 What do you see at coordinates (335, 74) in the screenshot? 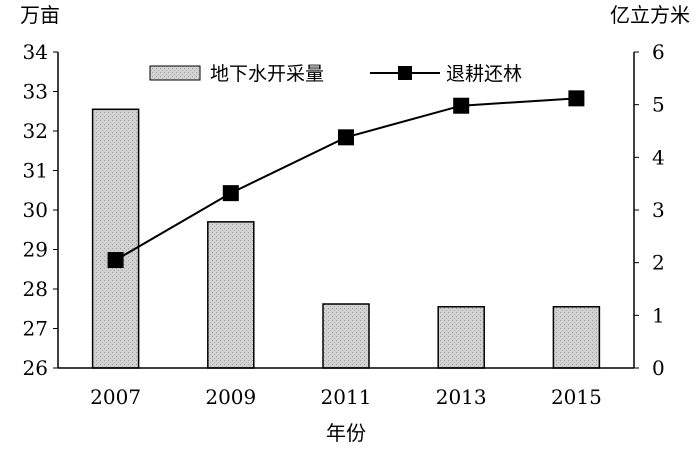
I see `legend: 地下水开采量 退耕还林` at bounding box center [335, 74].